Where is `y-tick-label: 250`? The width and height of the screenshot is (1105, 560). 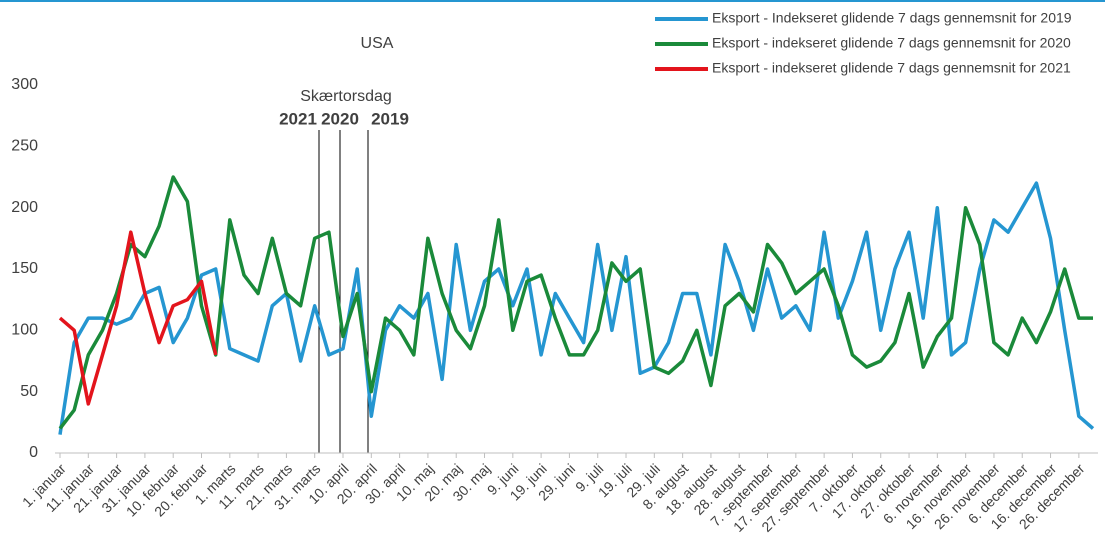
y-tick-label: 250 is located at coordinates (24, 146).